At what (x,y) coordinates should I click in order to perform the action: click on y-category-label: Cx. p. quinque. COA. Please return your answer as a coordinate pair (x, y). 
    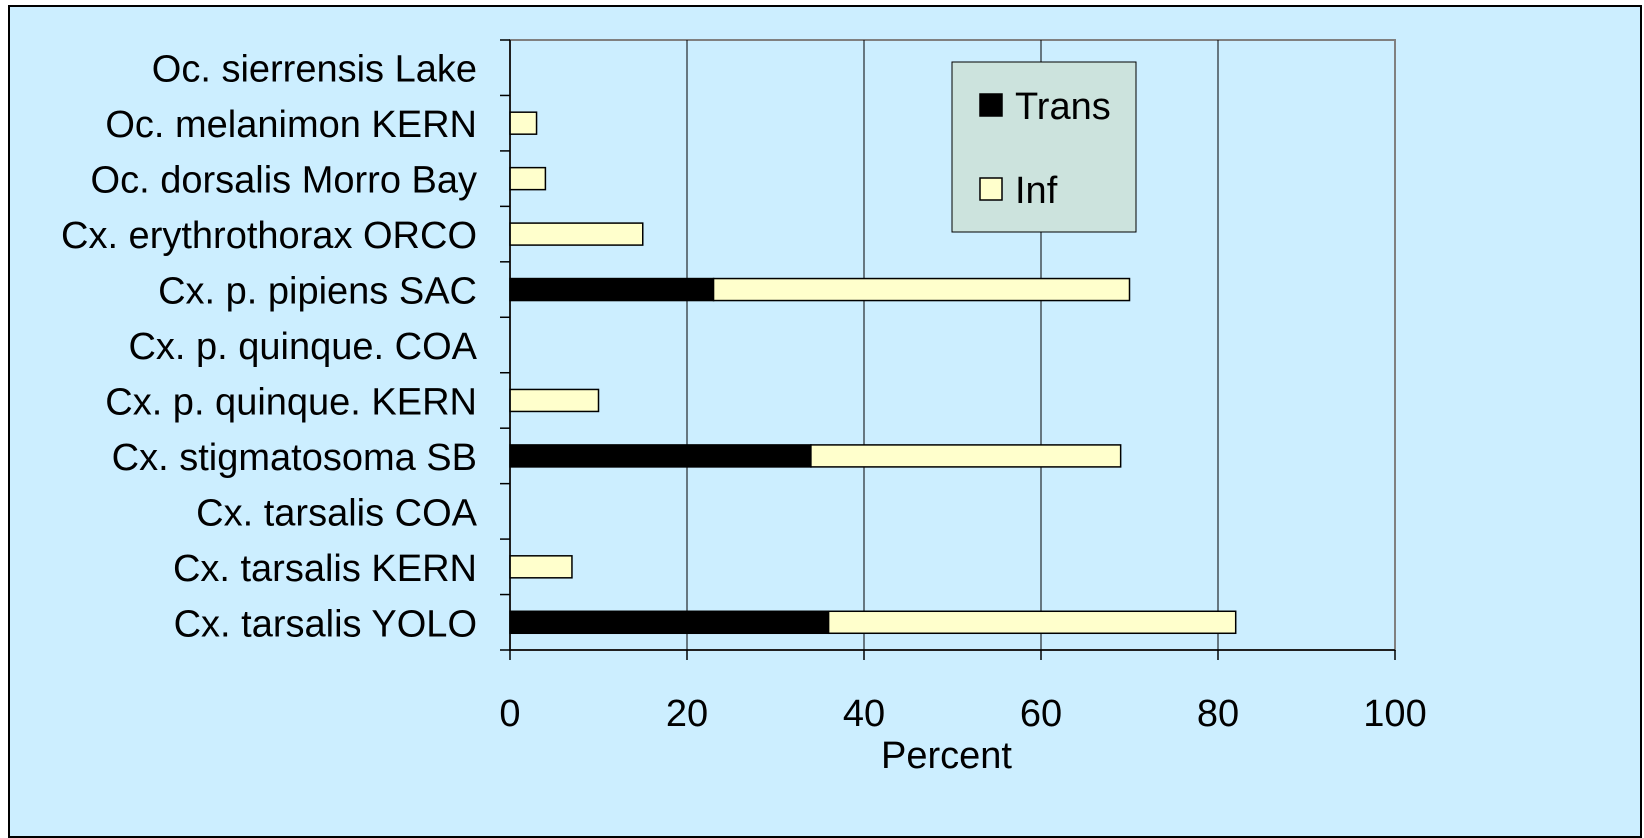
    Looking at the image, I should click on (302, 347).